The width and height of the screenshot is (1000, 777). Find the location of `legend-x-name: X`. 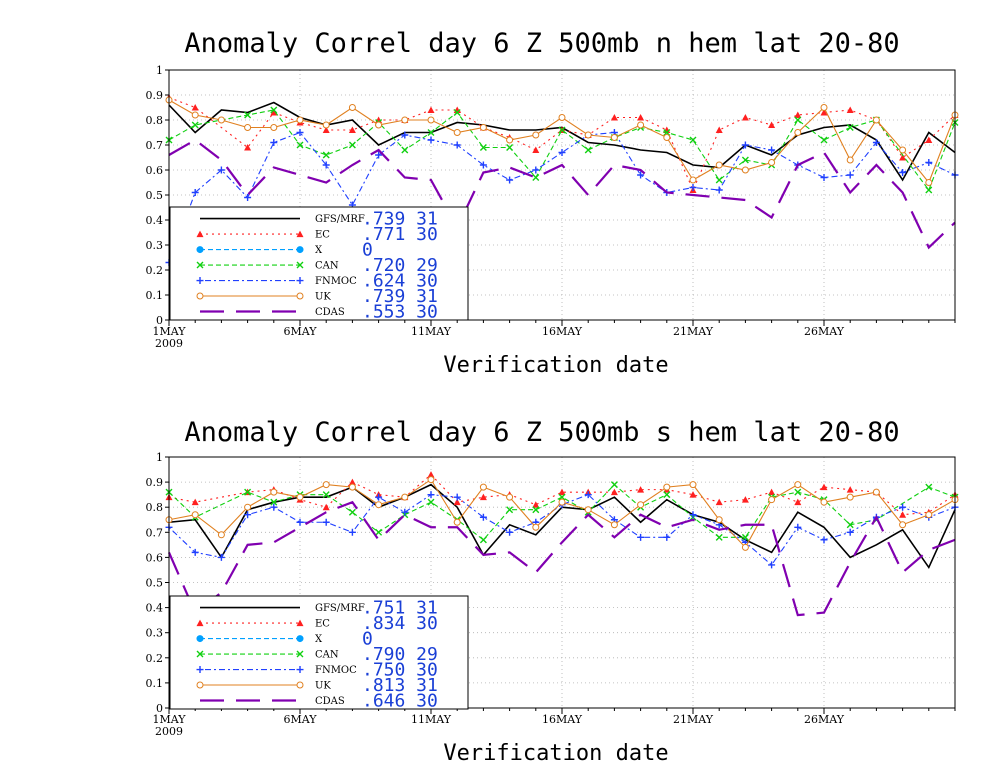

legend-x-name: X is located at coordinates (319, 639).